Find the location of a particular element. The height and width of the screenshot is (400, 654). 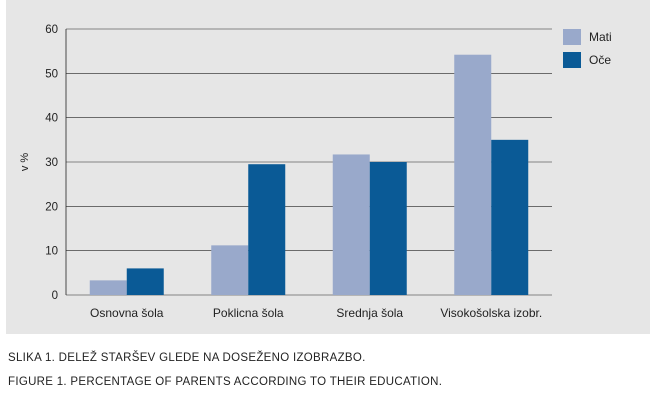

legend-label-1: Oče is located at coordinates (600, 60).